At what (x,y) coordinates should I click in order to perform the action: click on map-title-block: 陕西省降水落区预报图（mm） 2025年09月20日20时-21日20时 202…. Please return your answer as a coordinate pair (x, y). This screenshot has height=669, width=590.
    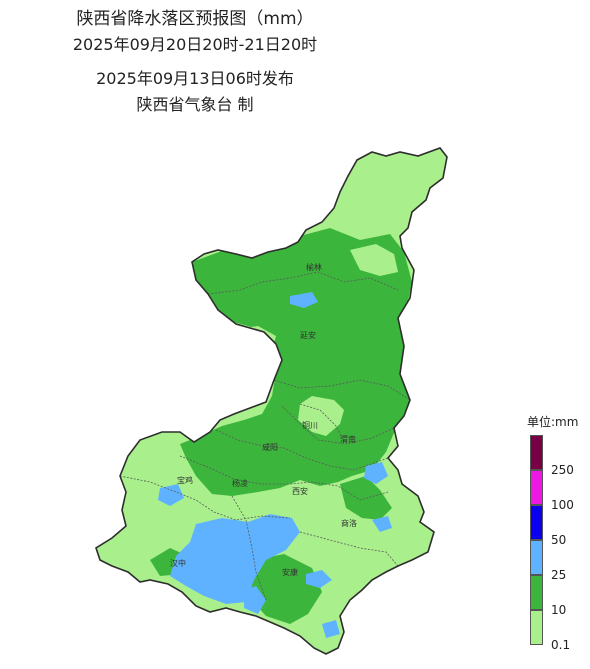
    Looking at the image, I should click on (195, 62).